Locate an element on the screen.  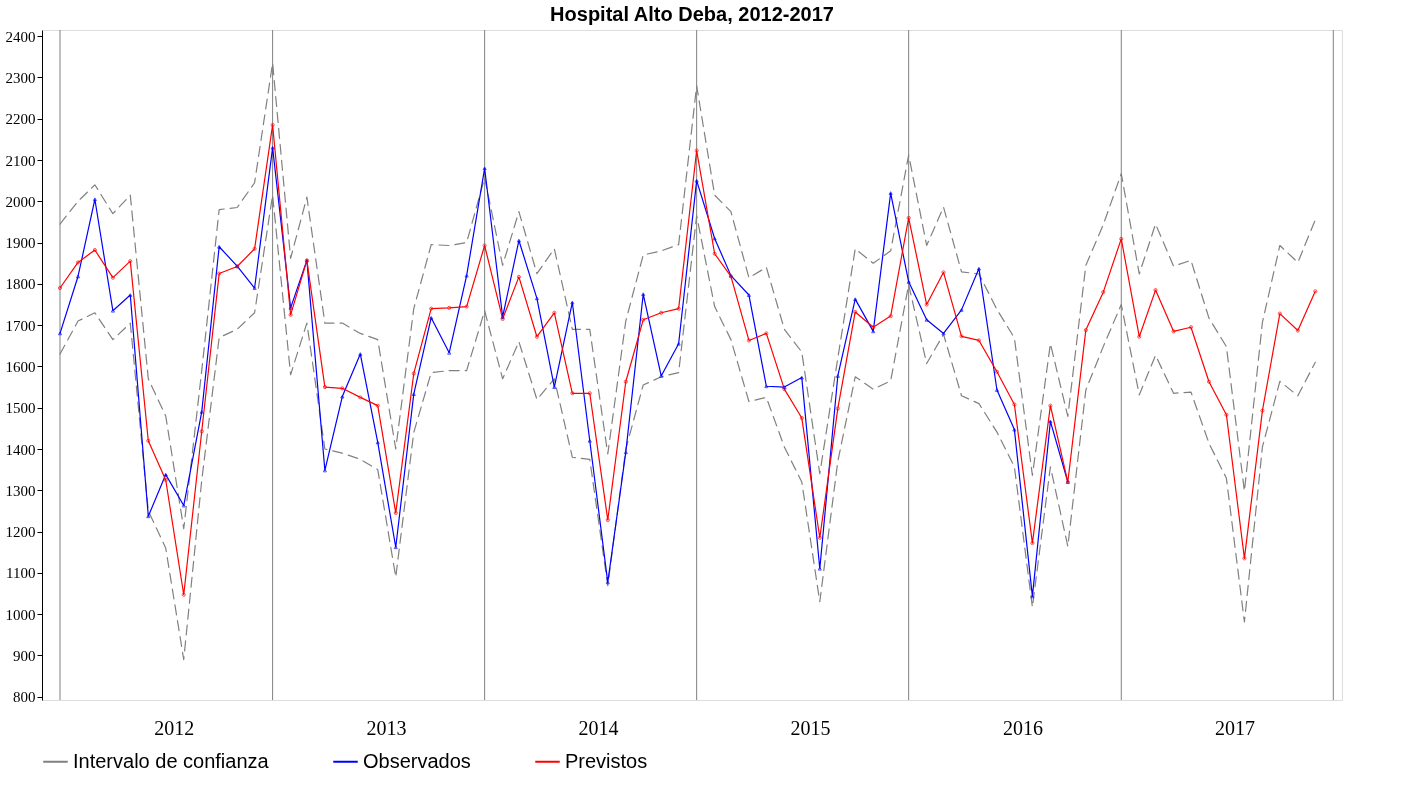
x-tick-label: 2013 is located at coordinates (386, 727).